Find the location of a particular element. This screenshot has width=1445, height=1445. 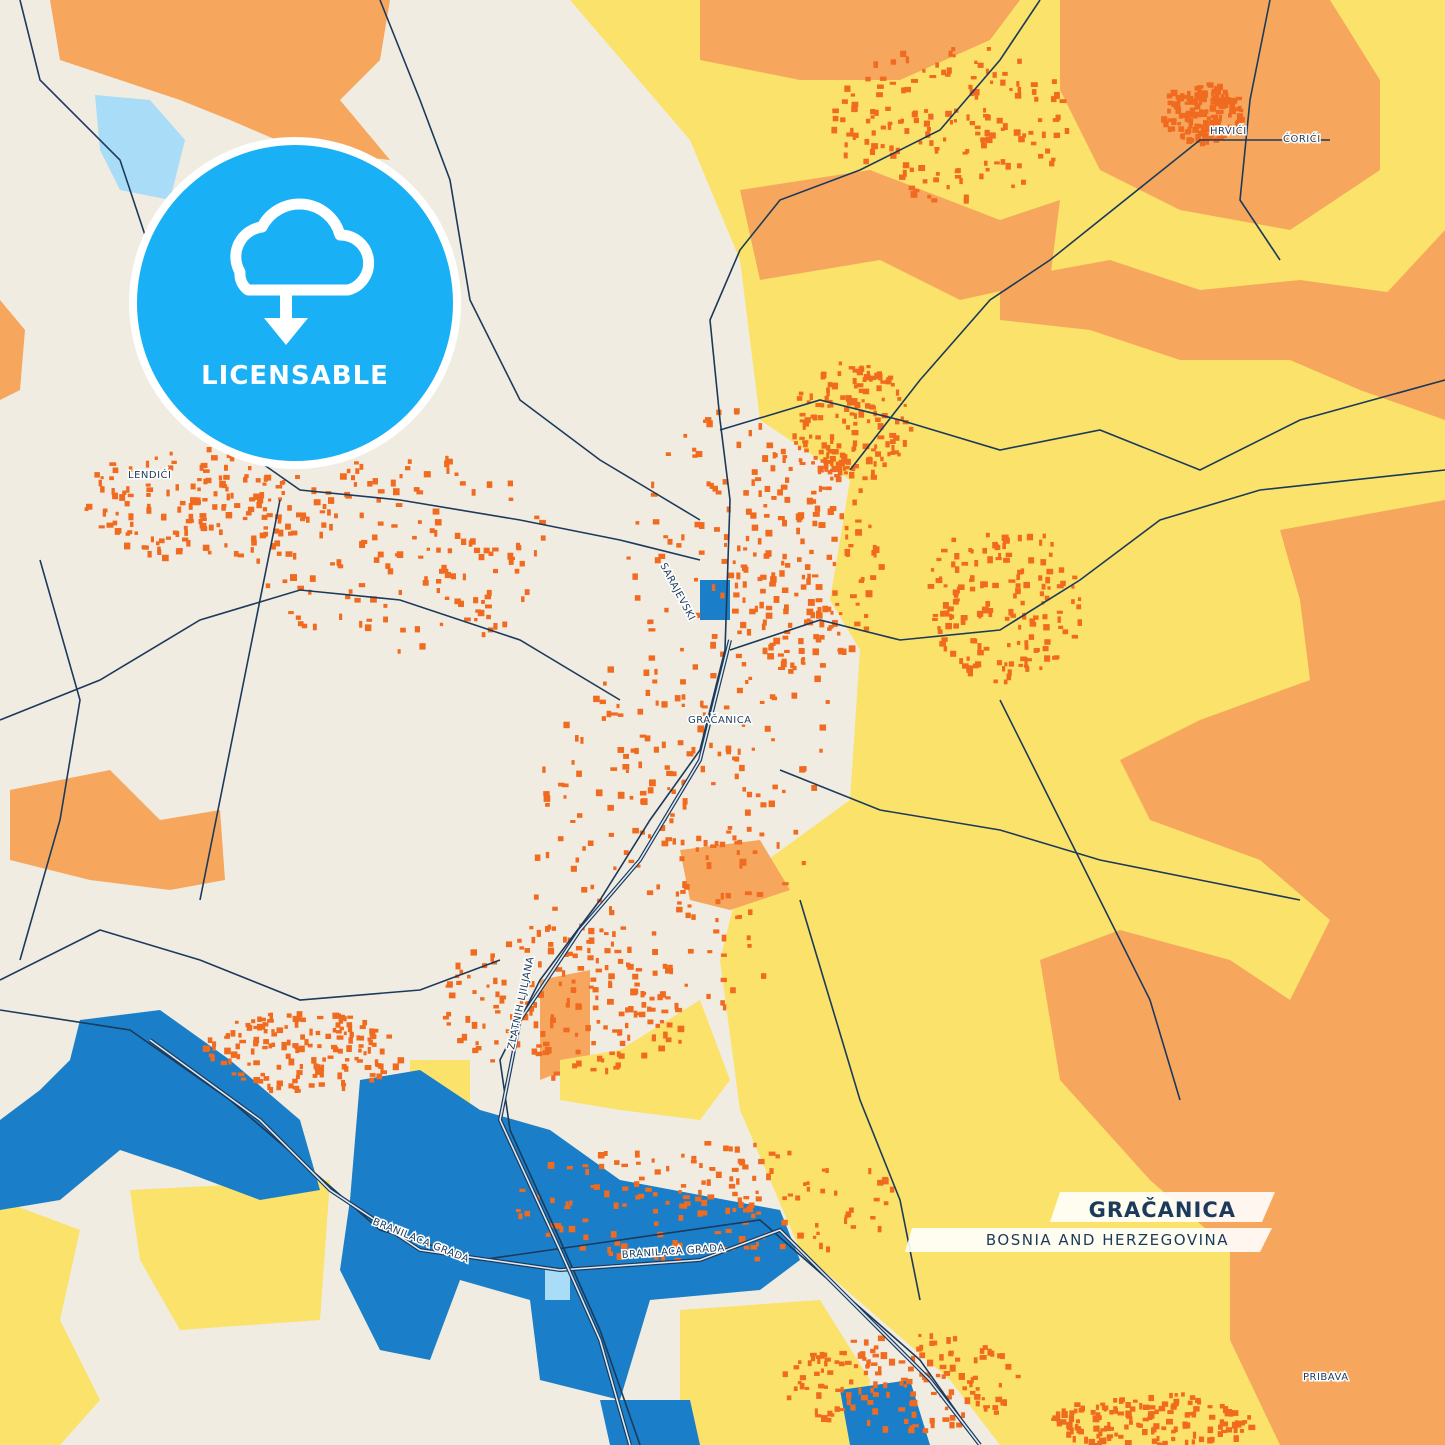

place-label: PRIBAVA is located at coordinates (1326, 1377).